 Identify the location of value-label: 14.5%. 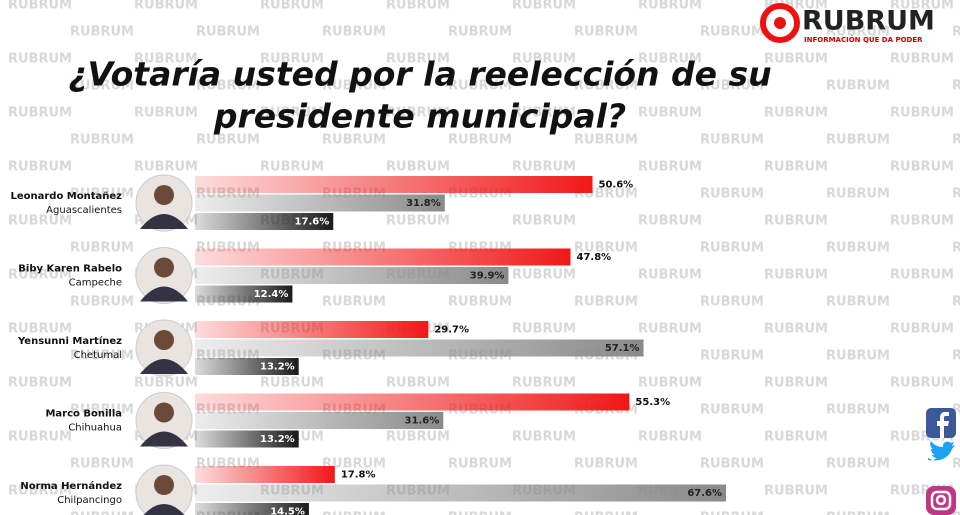
(287, 511).